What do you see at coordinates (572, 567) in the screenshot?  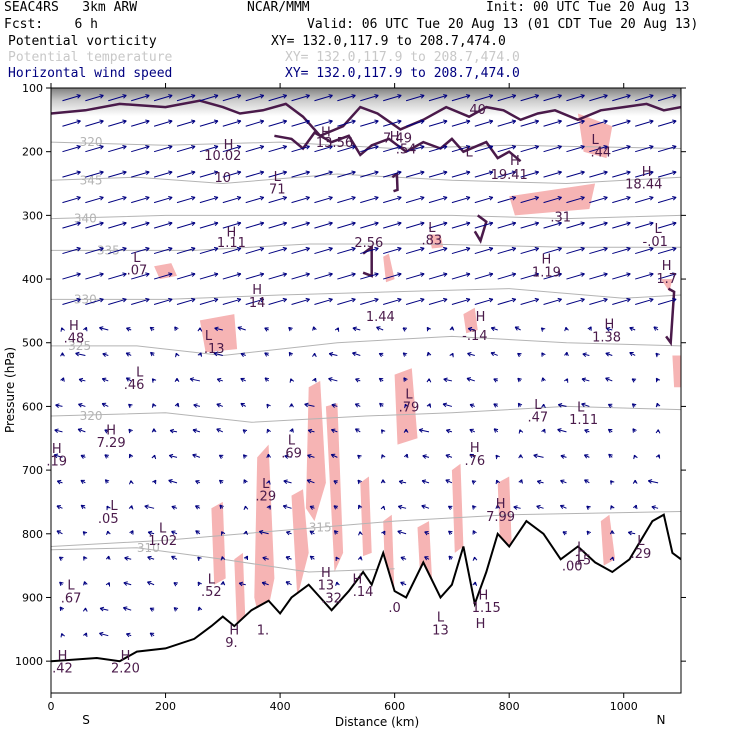 I see `pv-extremum-label: .00` at bounding box center [572, 567].